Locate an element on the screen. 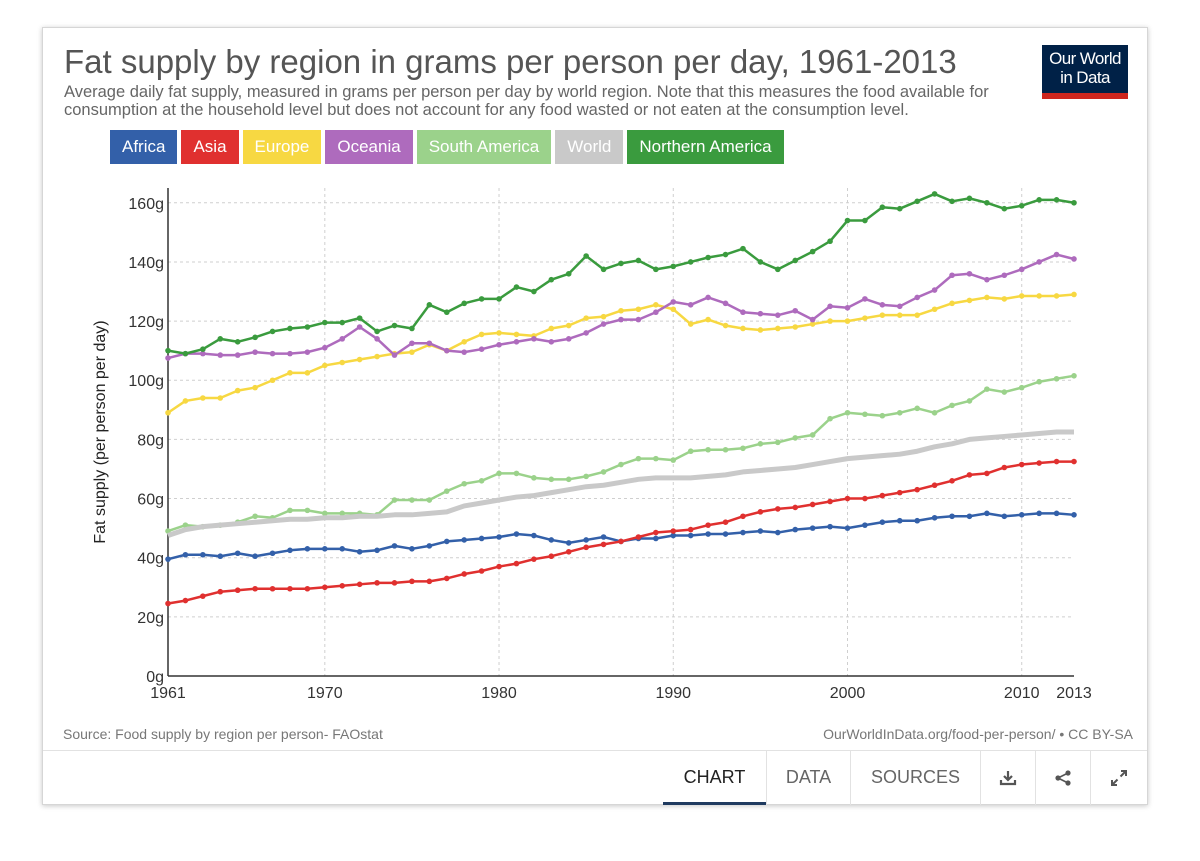 This screenshot has width=1200, height=861. expand-button is located at coordinates (1118, 778).